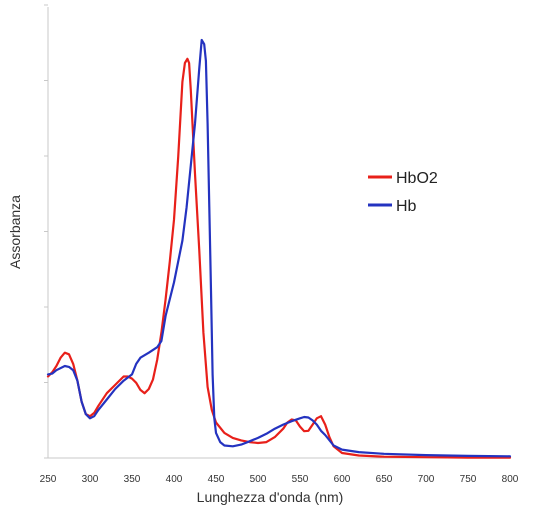  I want to click on y-axis, so click(46, 231).